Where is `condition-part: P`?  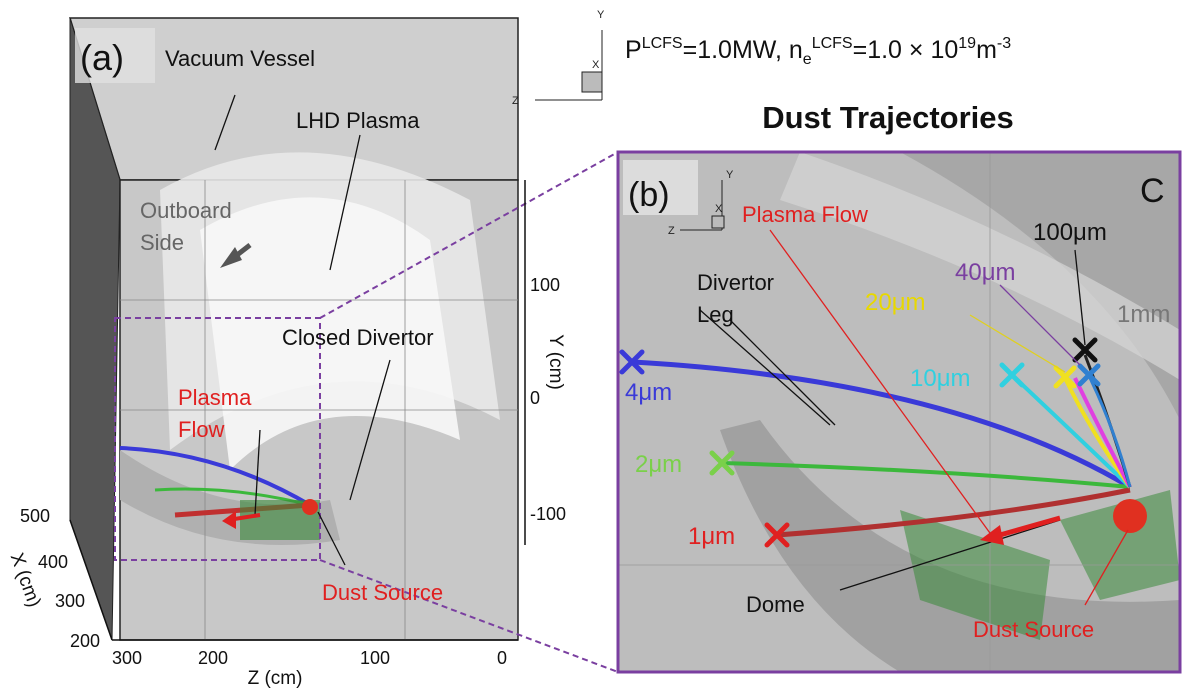 condition-part: P is located at coordinates (633, 50).